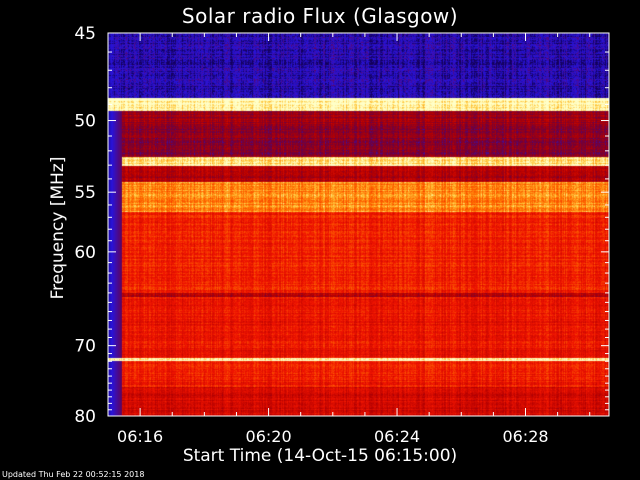 The width and height of the screenshot is (640, 480). I want to click on x-tick-label: 06:20, so click(269, 436).